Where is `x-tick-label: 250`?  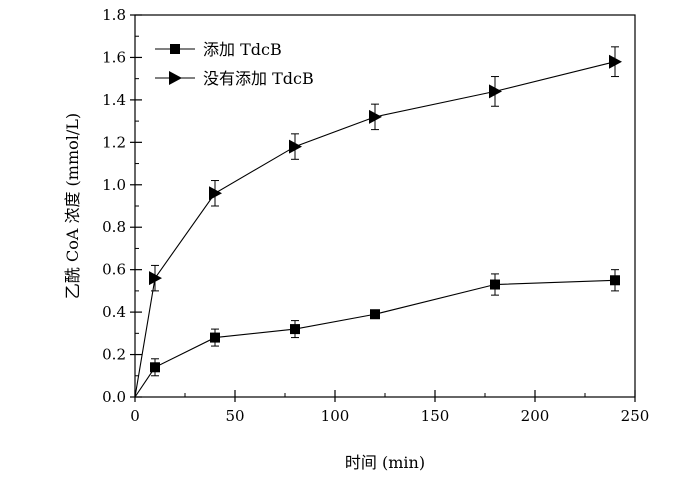 x-tick-label: 250 is located at coordinates (635, 416).